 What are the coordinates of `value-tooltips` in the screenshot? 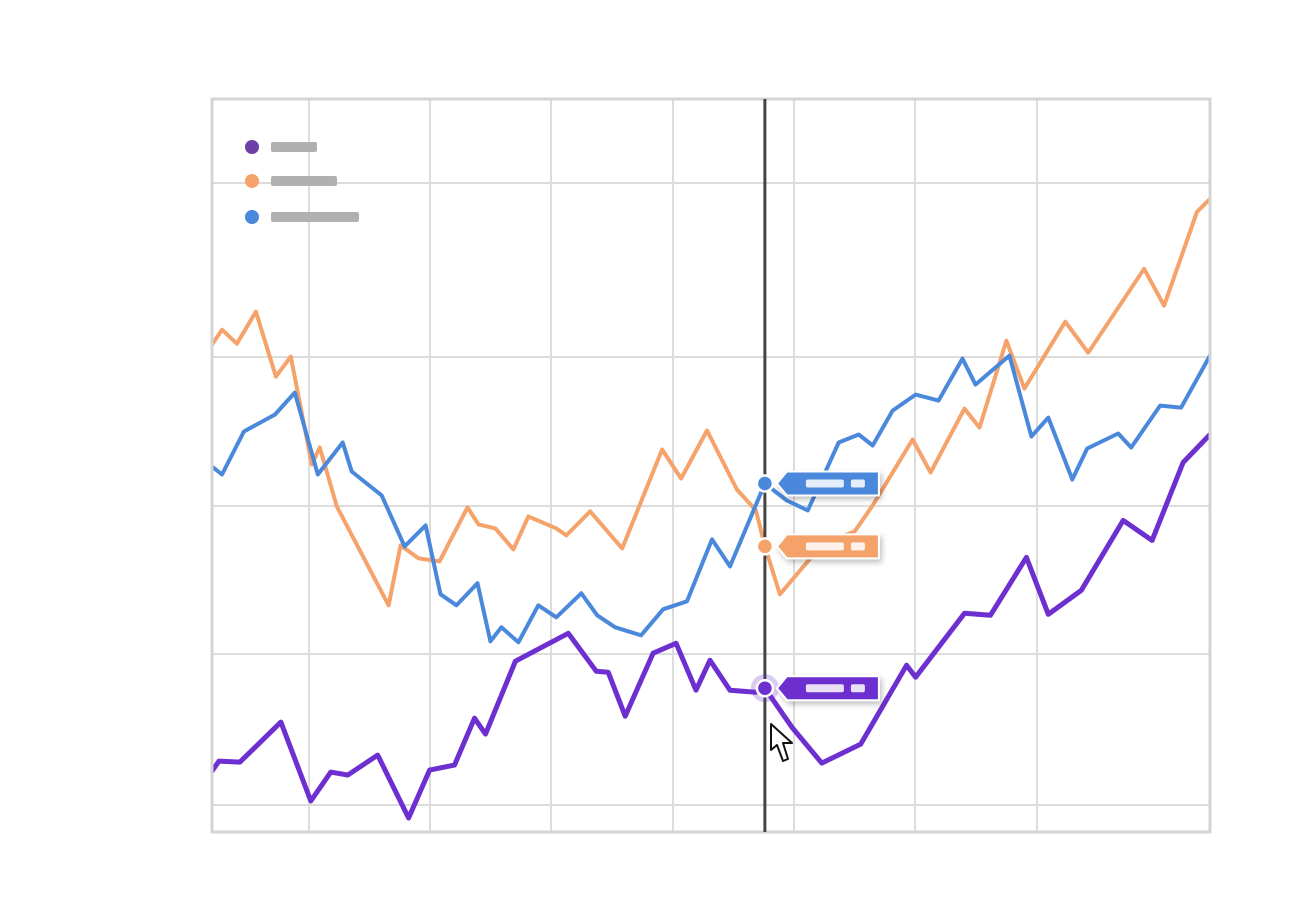 It's located at (827, 586).